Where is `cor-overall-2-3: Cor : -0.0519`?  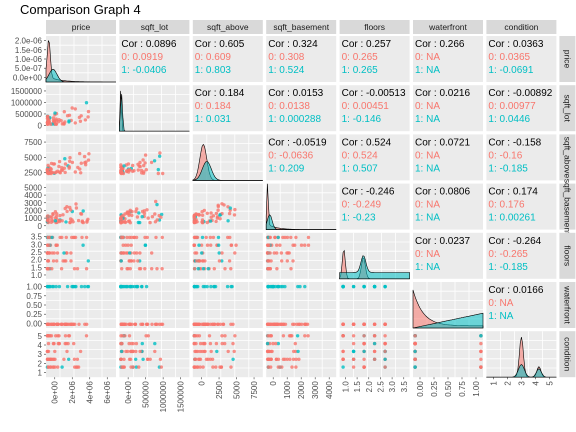
cor-overall-2-3: Cor : -0.0519 is located at coordinates (297, 142).